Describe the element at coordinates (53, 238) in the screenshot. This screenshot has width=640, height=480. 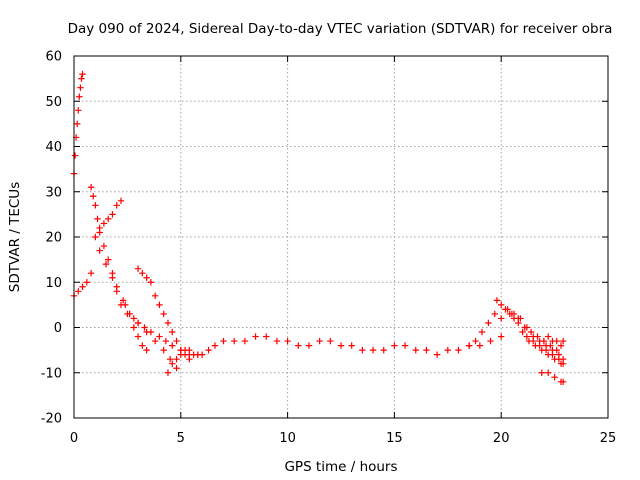
I see `y-tick-label: 20` at that location.